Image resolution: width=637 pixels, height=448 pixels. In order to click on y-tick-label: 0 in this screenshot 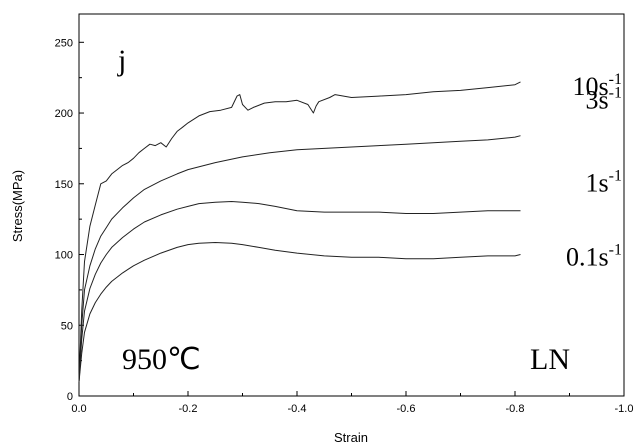, I will do `click(70, 397)`.